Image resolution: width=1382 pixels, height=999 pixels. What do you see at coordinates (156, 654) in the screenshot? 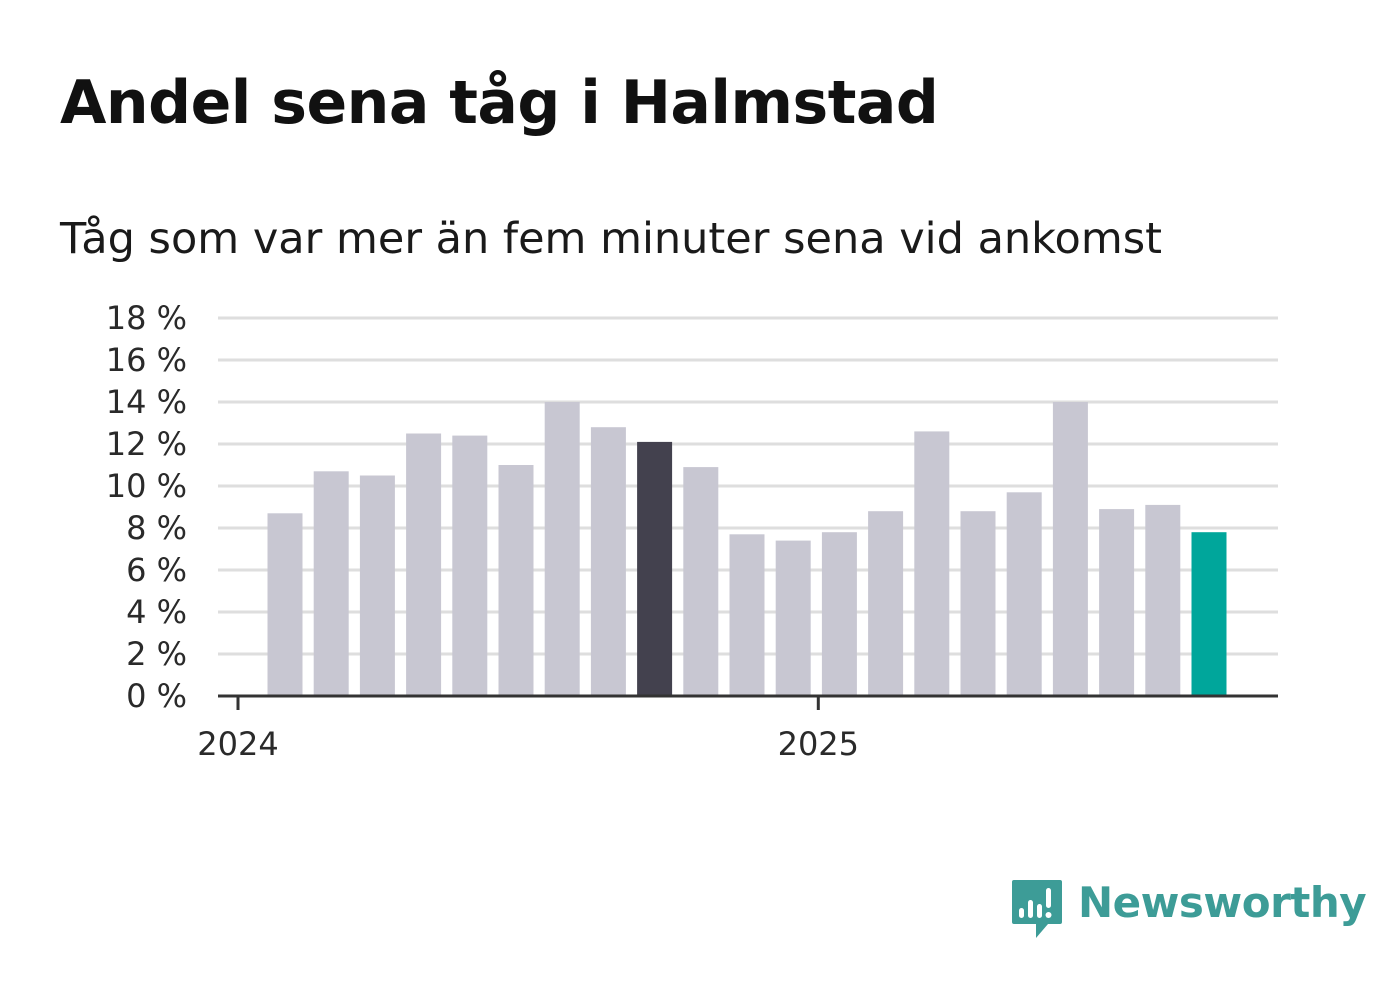
I see `y-tick-label: 2 %` at bounding box center [156, 654].